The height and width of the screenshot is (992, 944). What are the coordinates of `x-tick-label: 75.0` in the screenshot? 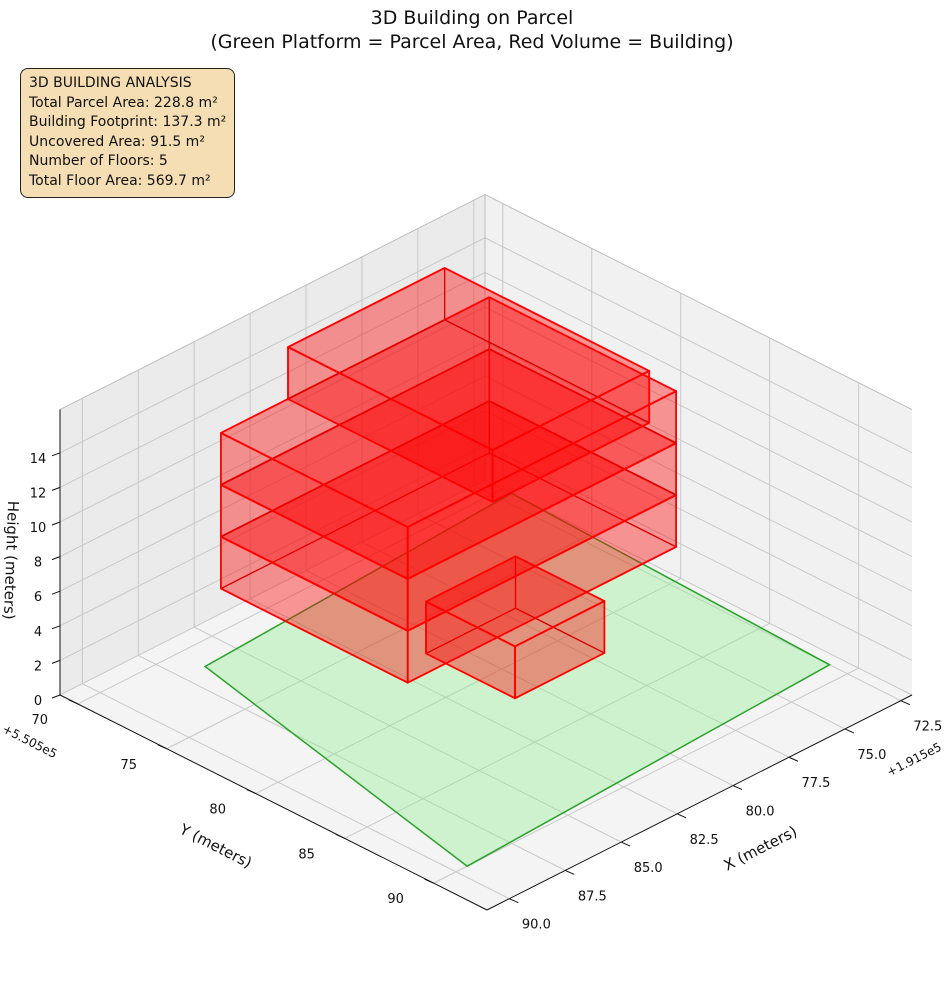 It's located at (871, 755).